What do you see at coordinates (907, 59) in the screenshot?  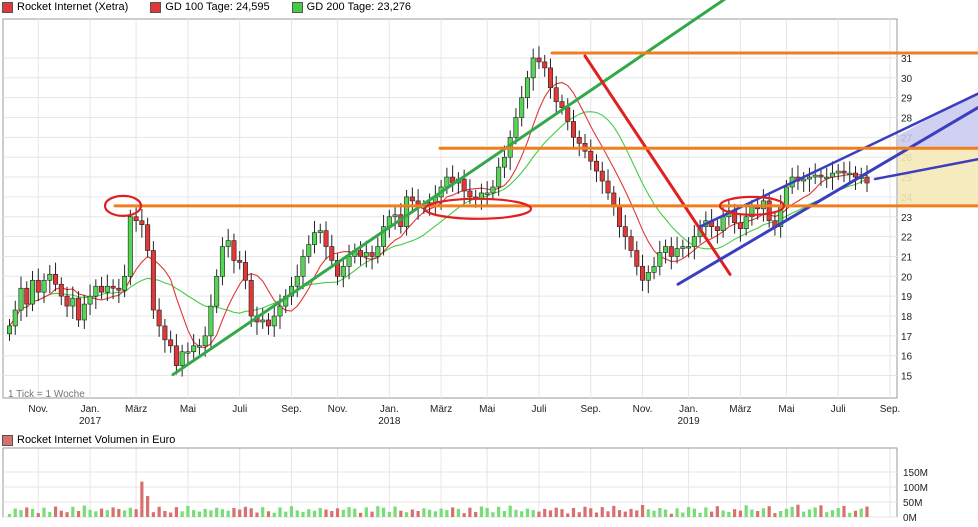 I see `y-tick-label: 31` at bounding box center [907, 59].